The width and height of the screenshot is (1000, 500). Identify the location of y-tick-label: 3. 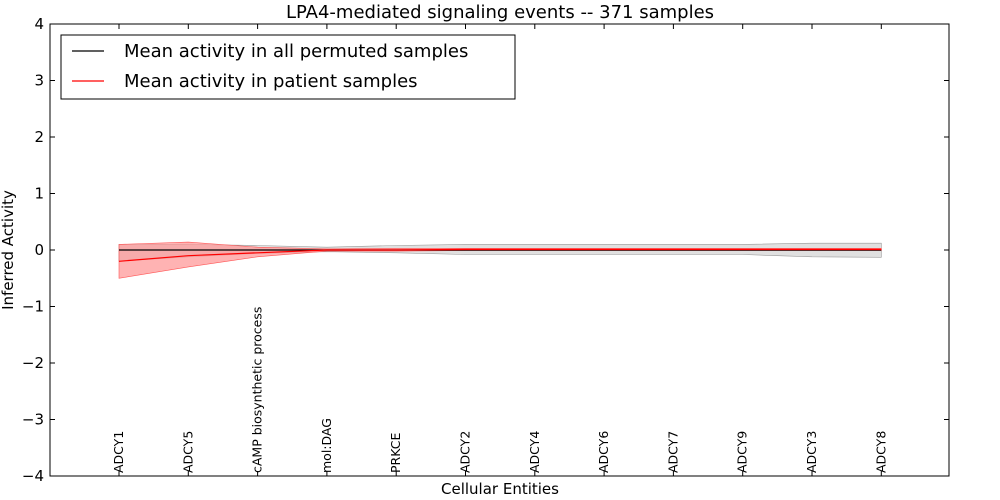
(39, 81).